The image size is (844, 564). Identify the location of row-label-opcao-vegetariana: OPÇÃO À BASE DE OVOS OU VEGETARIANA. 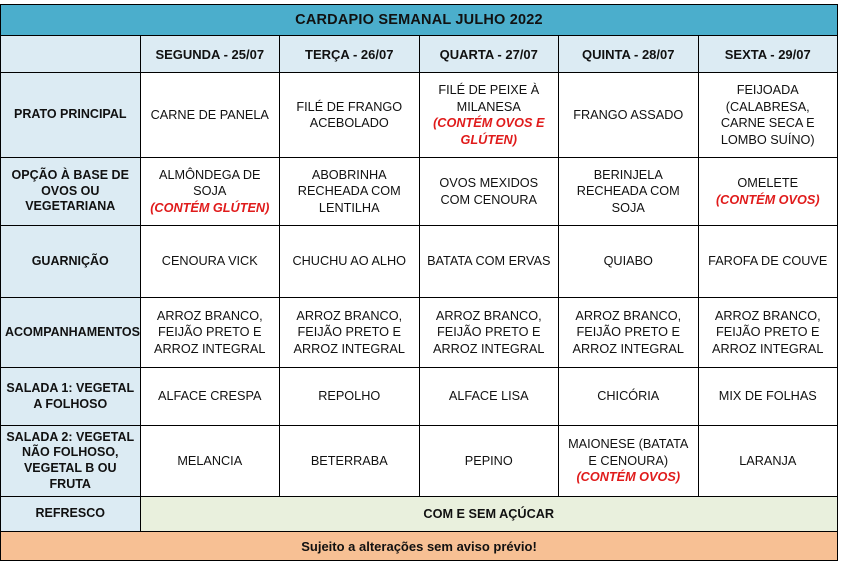
(70, 191).